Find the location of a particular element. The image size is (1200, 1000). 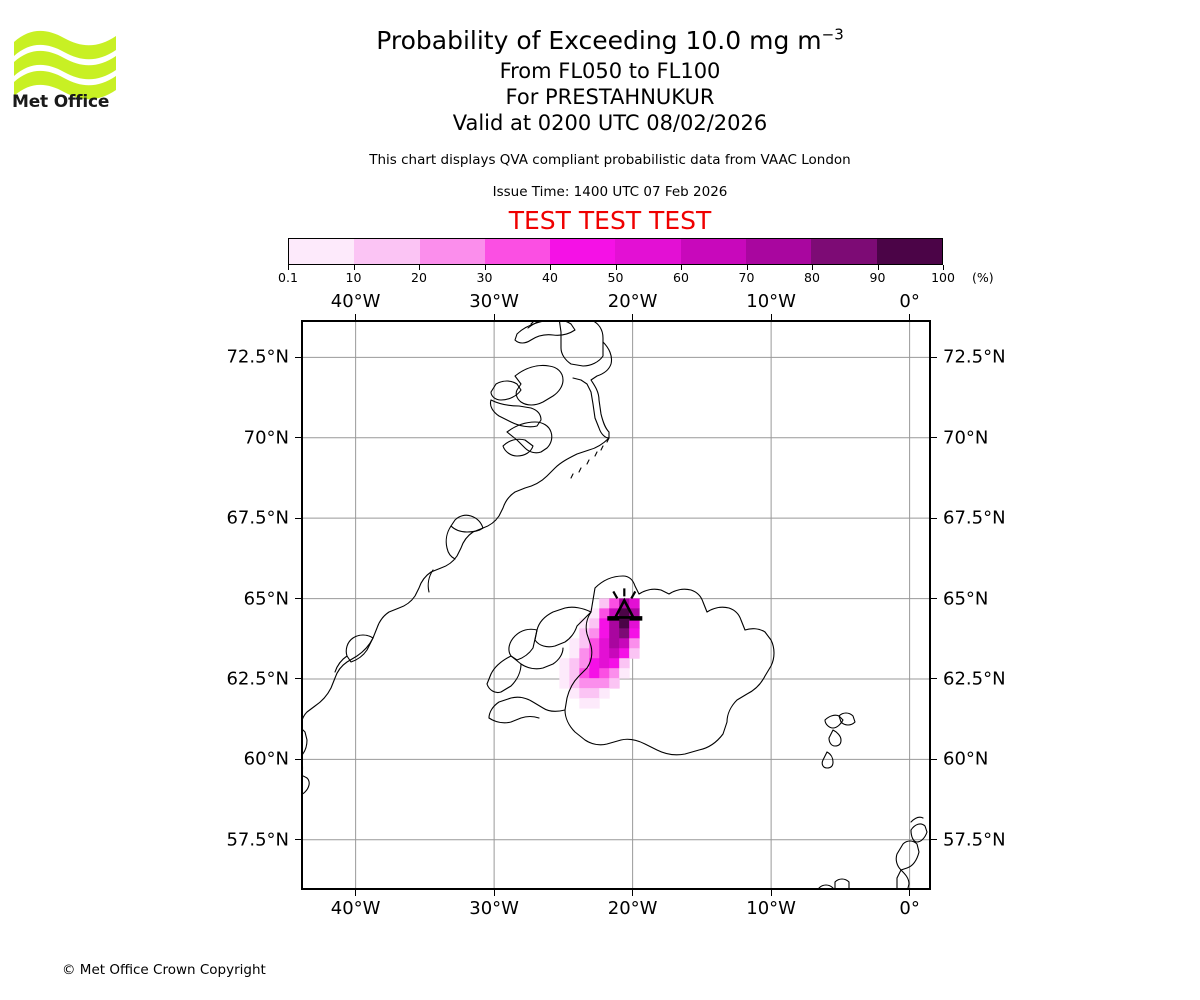

page-title-exponent: −3 is located at coordinates (832, 34).